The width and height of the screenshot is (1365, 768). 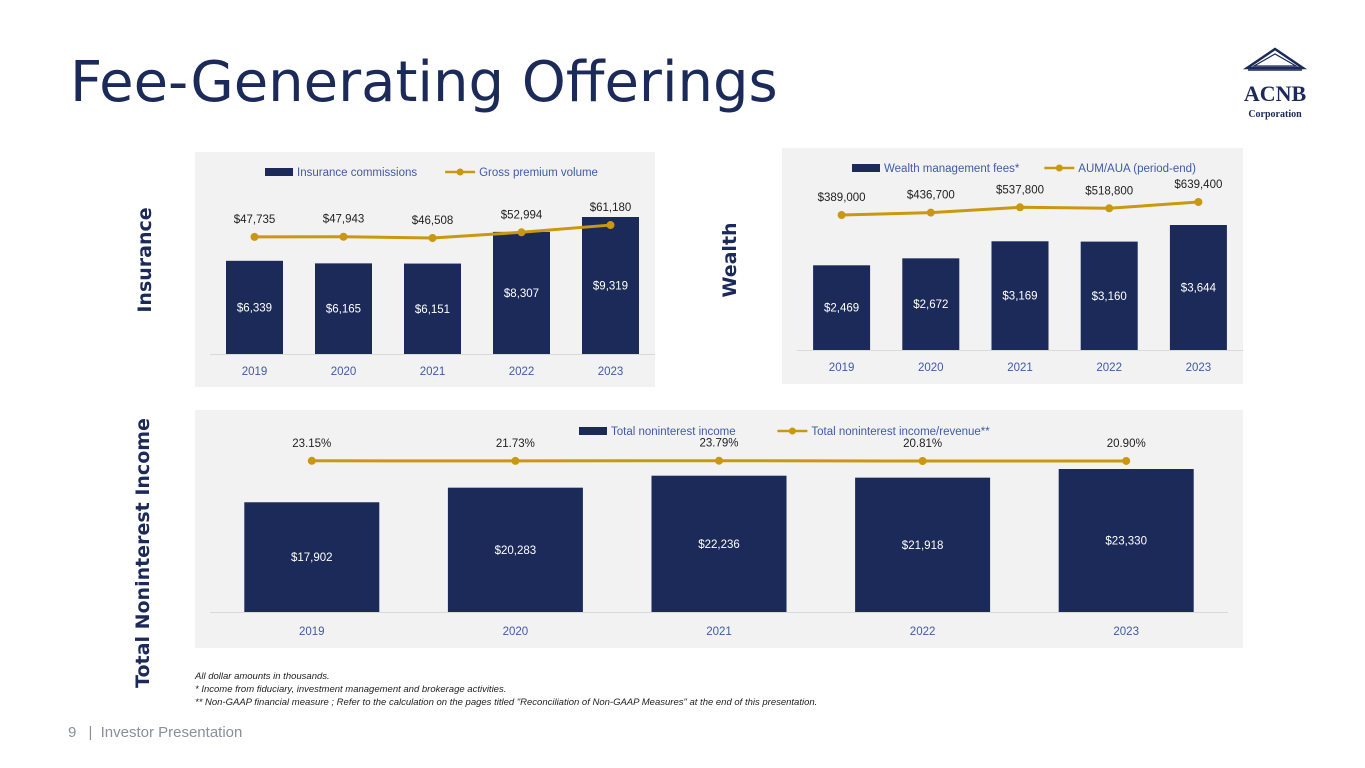 I want to click on legend-label-line: Total noninterest income/revenue**, so click(x=900, y=432).